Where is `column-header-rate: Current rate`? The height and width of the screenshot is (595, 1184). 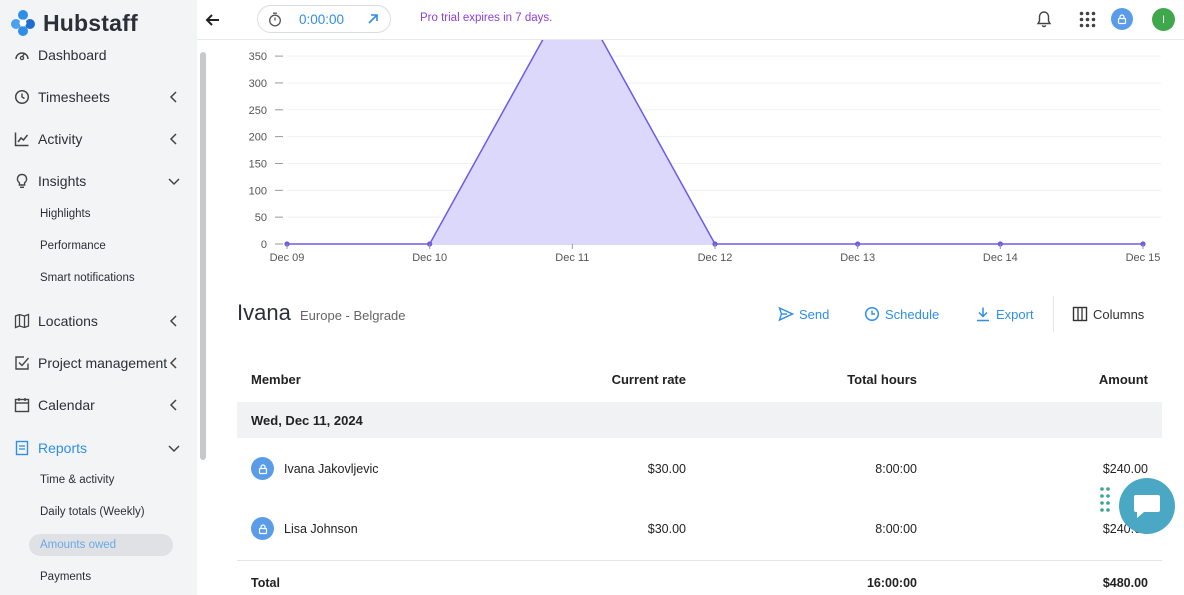 column-header-rate: Current rate is located at coordinates (648, 379).